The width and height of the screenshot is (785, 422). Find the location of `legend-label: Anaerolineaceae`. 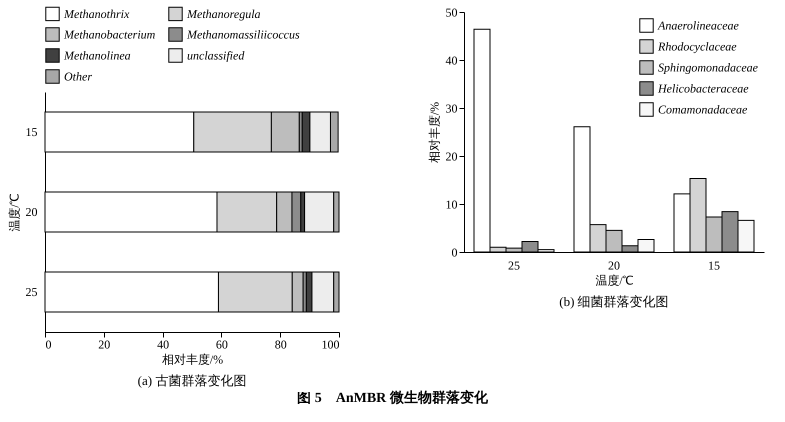

legend-label: Anaerolineaceae is located at coordinates (698, 25).